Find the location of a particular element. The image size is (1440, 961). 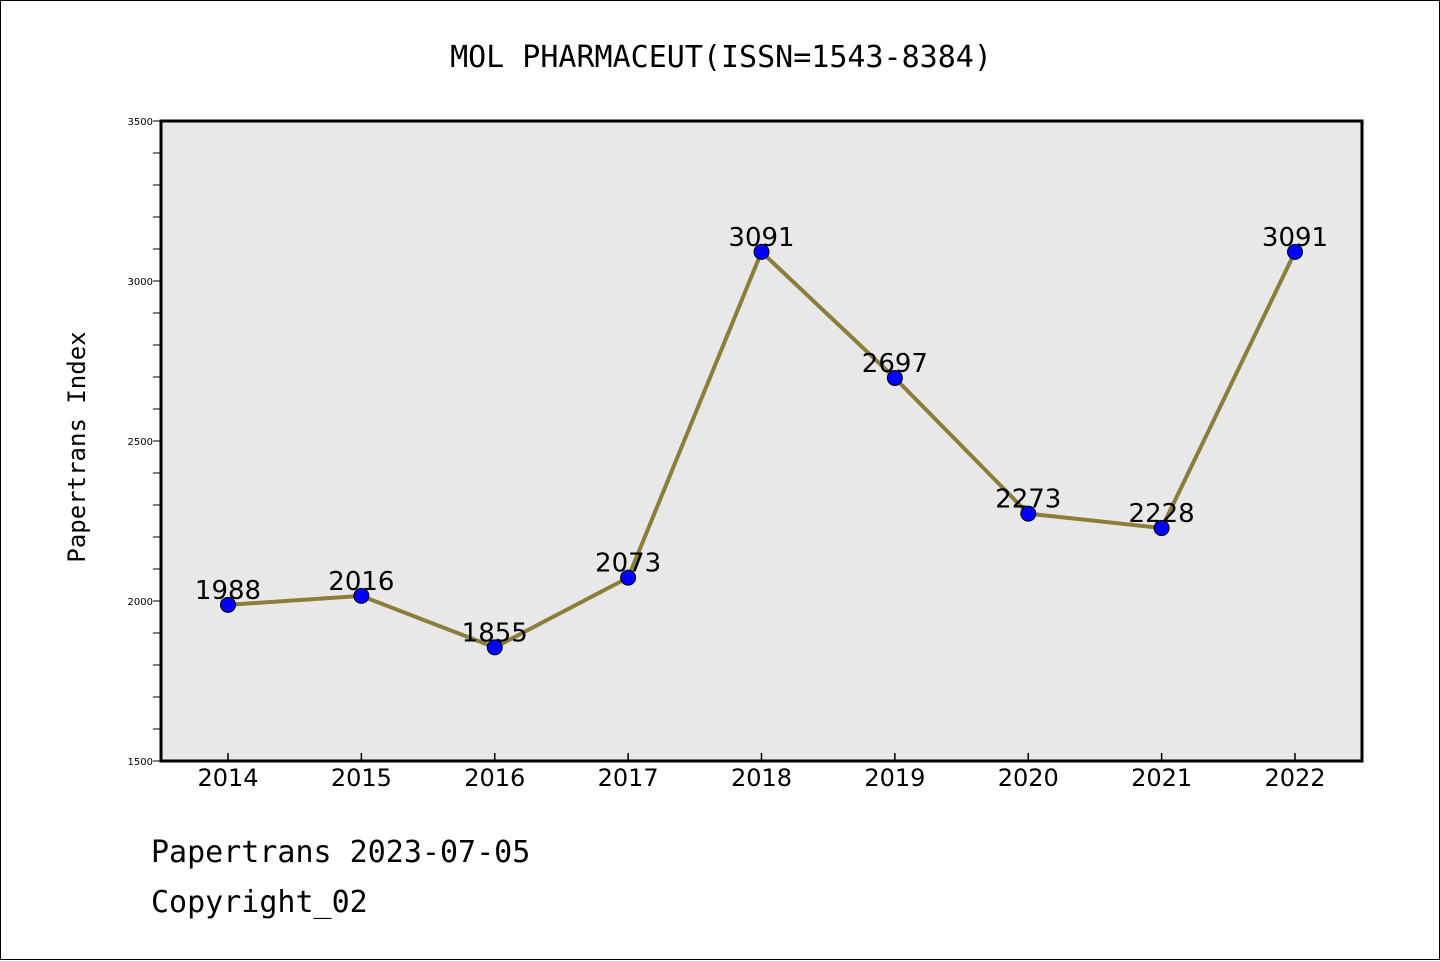

data-label: 2016 is located at coordinates (361, 582).